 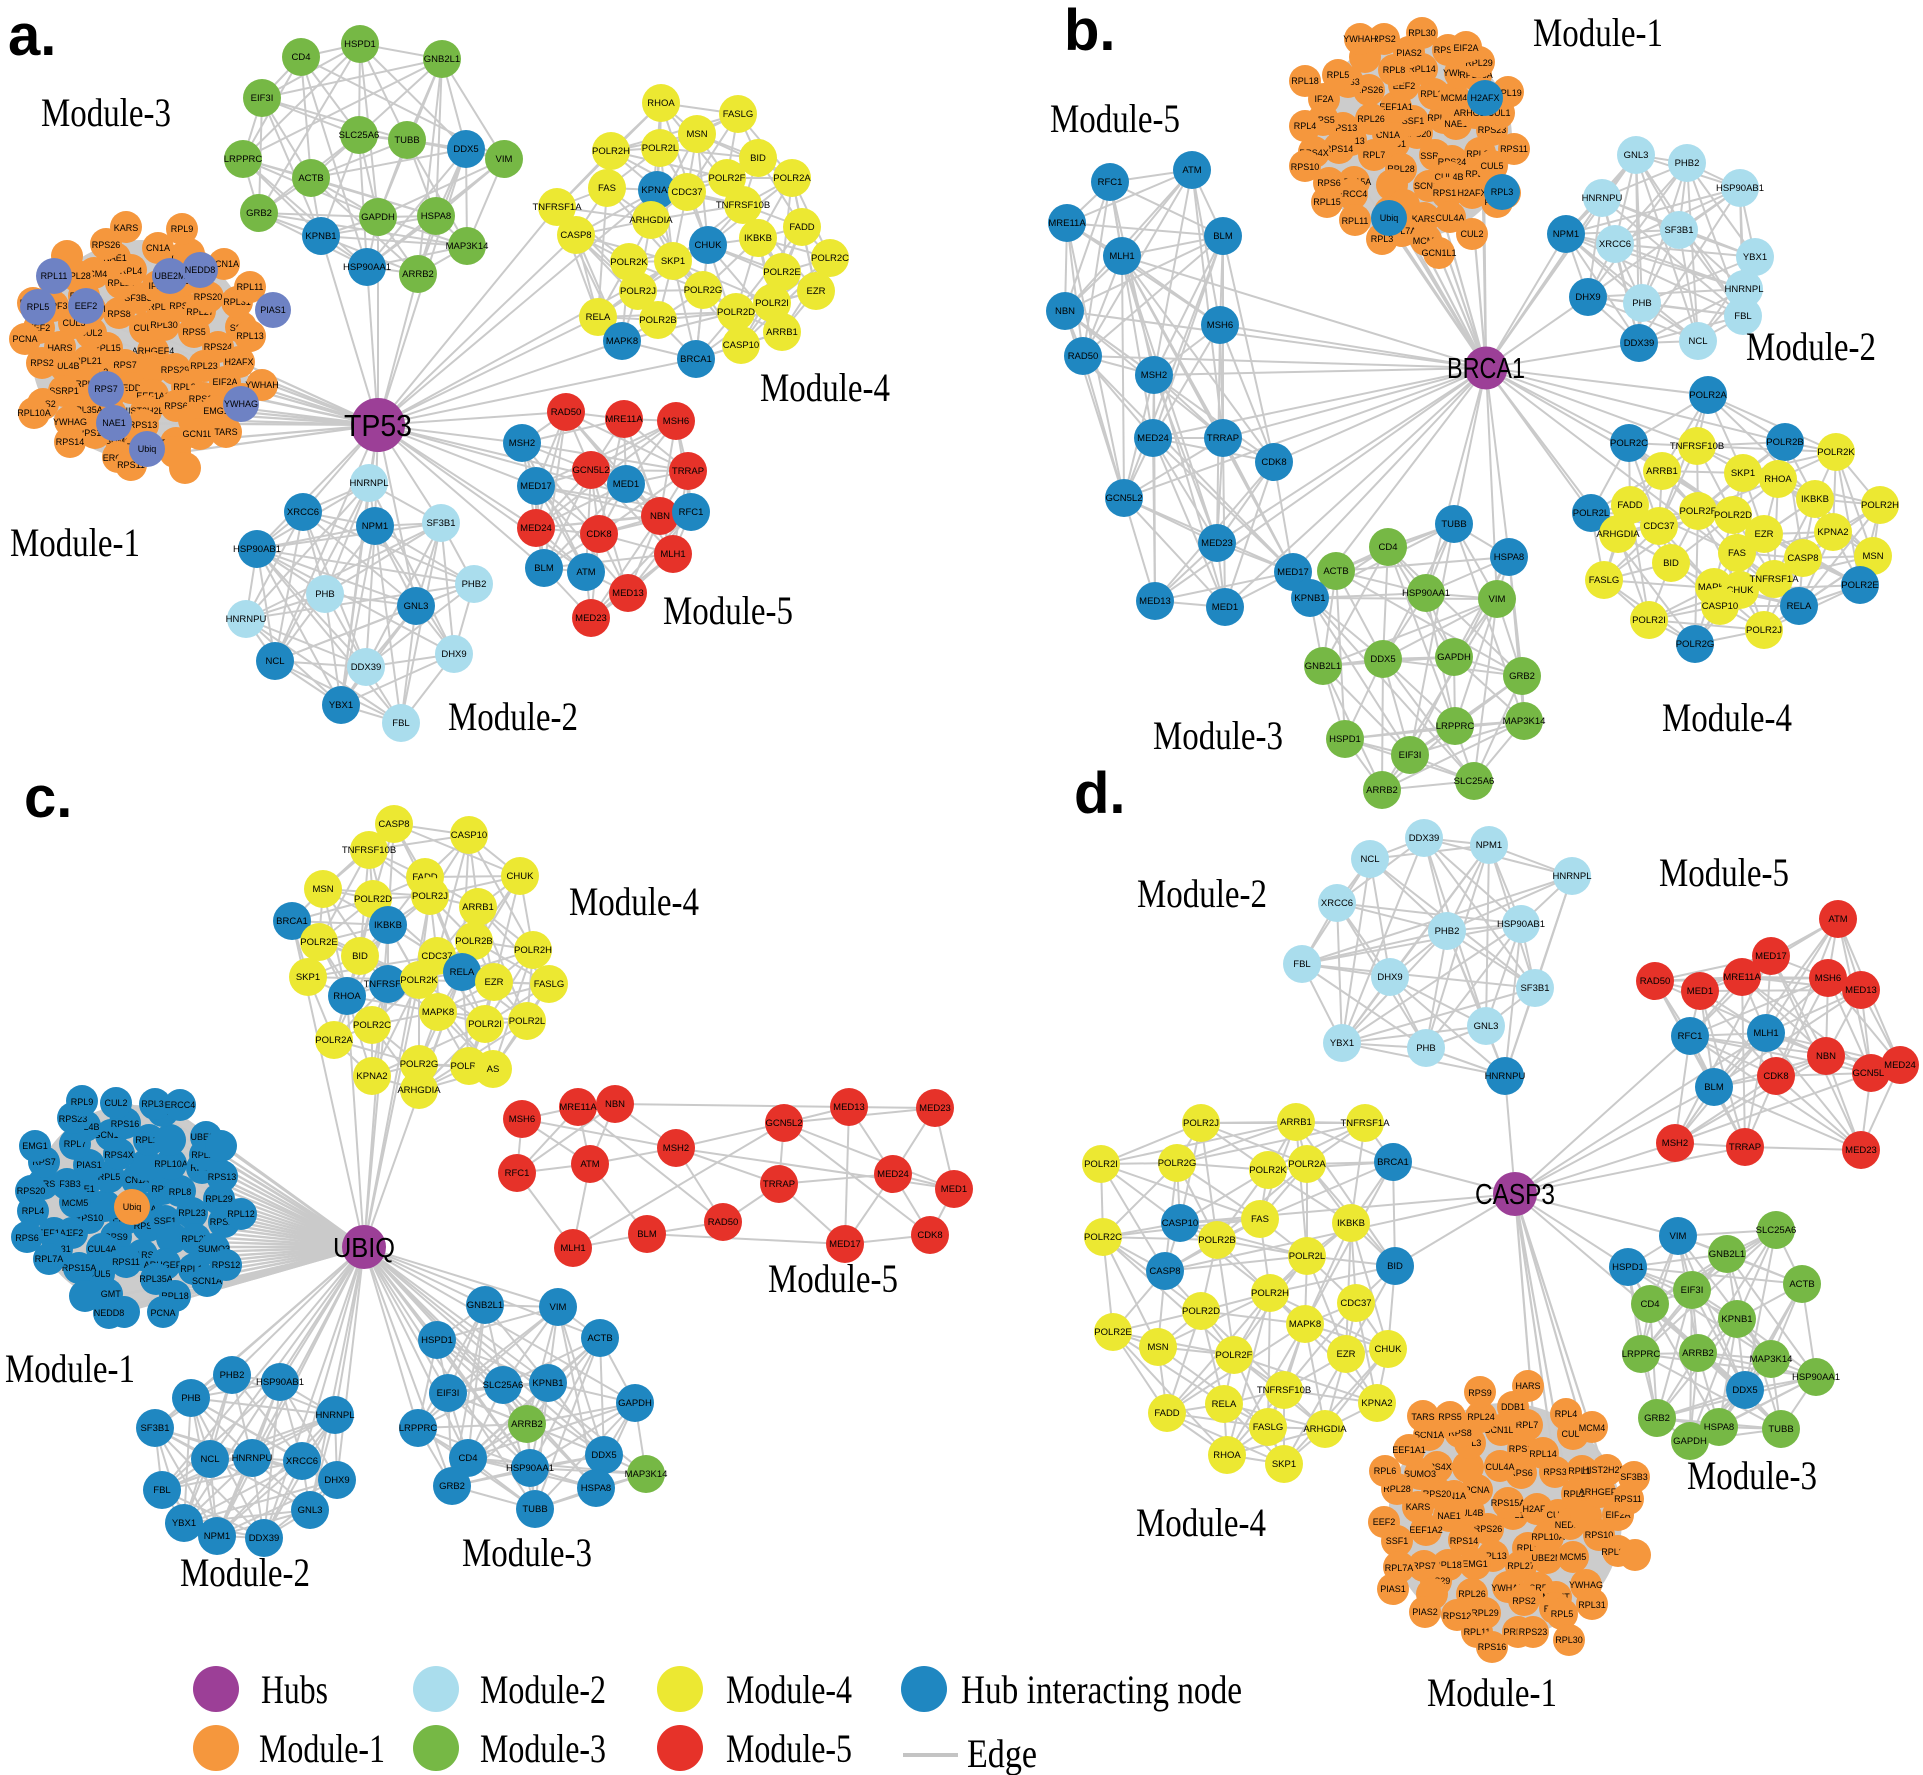 I want to click on svg-text: CDK8, so click(x=1775, y=1076).